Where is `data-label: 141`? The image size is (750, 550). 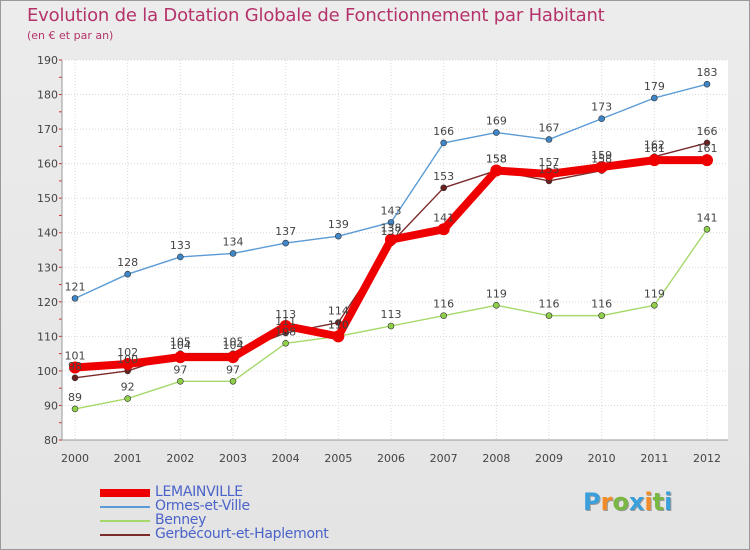
data-label: 141 is located at coordinates (707, 217).